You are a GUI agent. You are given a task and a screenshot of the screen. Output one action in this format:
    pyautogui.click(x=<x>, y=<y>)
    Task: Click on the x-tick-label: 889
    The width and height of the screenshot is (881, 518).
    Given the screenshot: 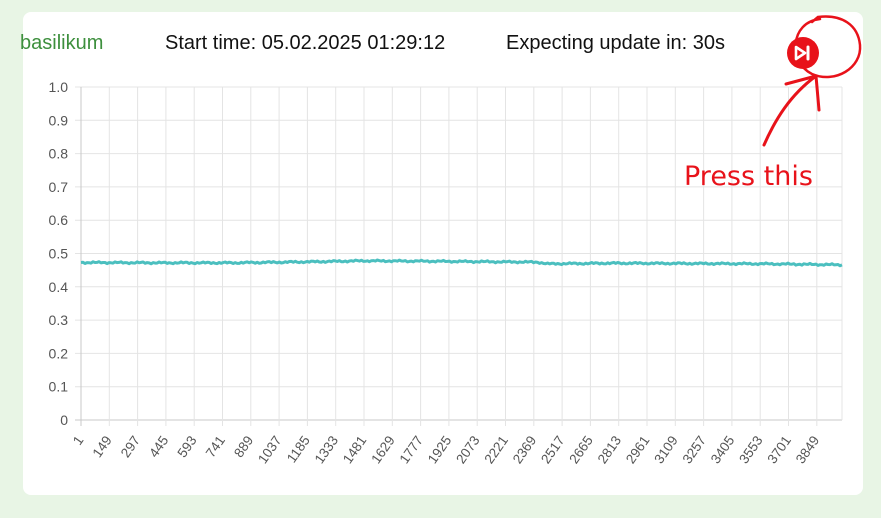 What is the action you would take?
    pyautogui.click(x=243, y=446)
    